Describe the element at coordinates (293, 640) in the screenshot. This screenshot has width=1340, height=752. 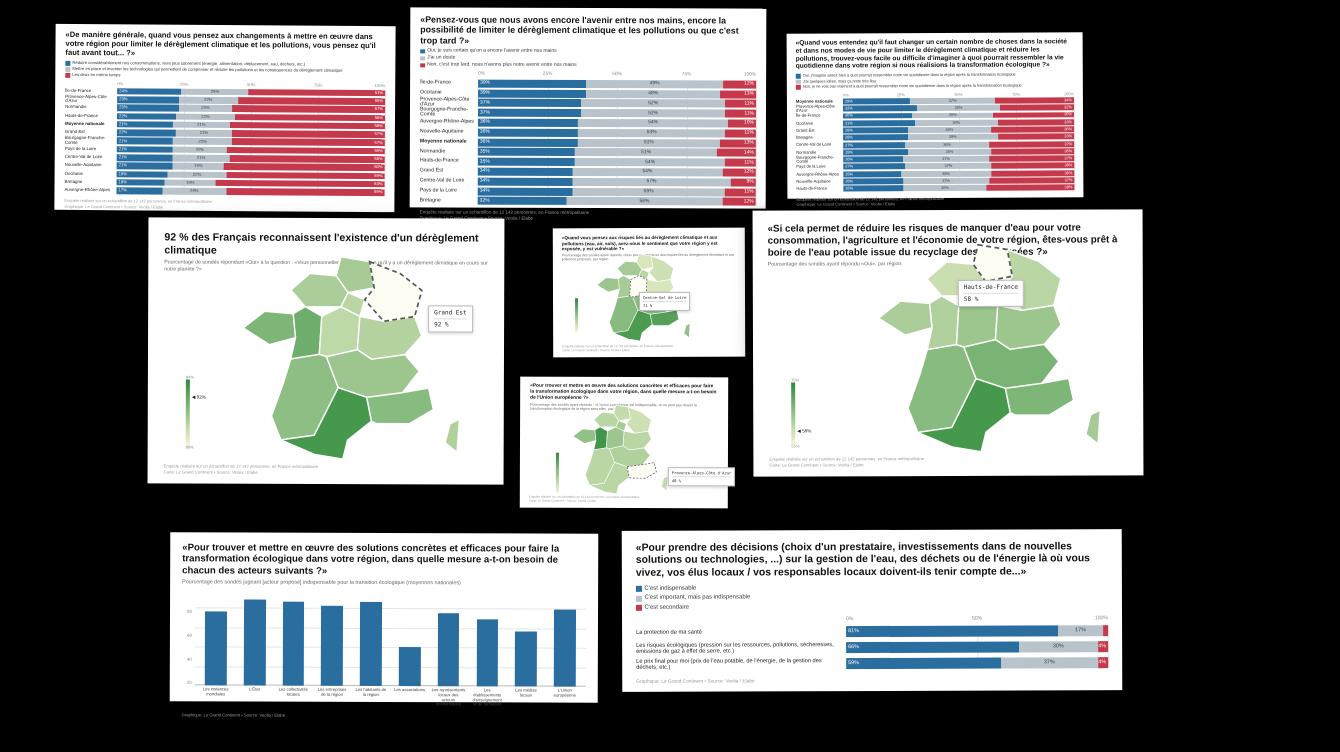
I see `bar-column` at that location.